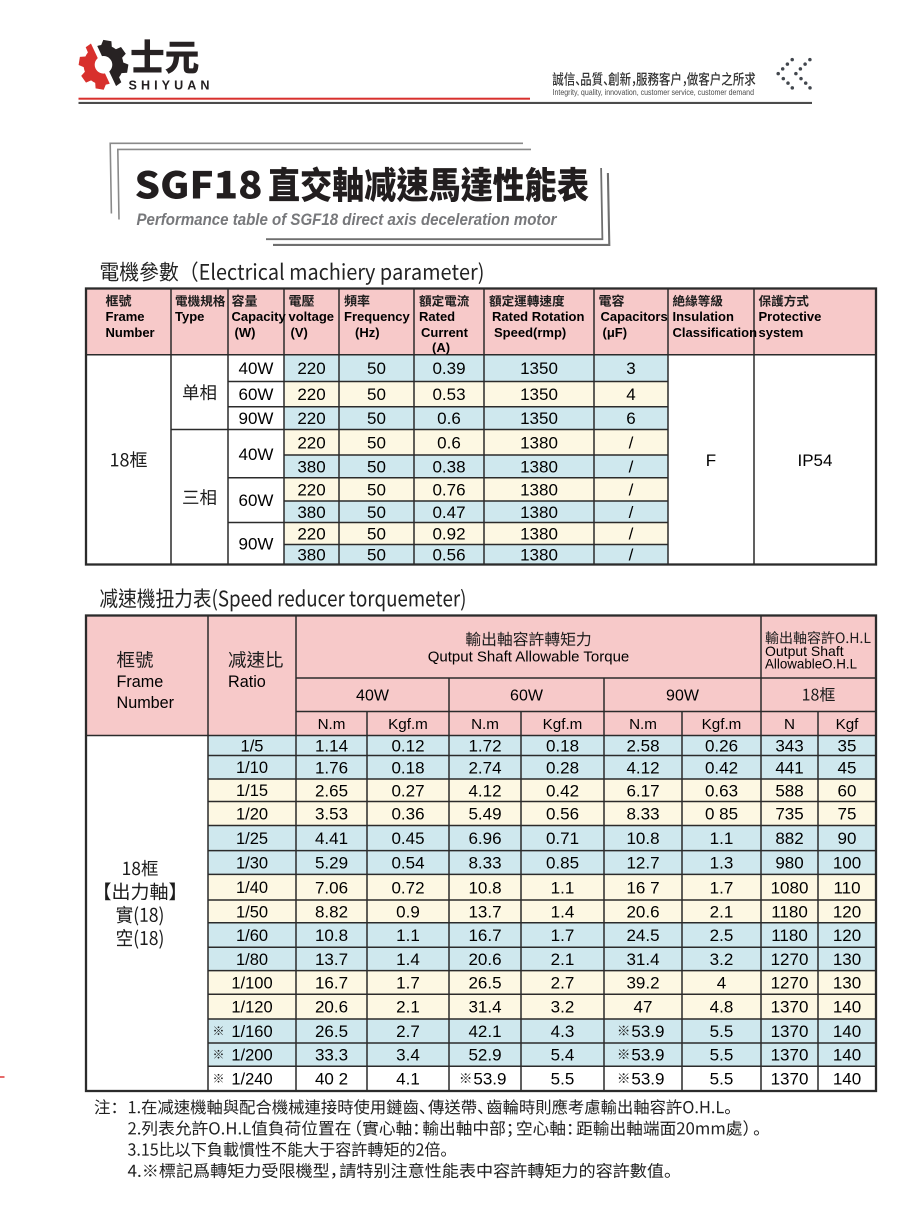 The height and width of the screenshot is (1227, 900). I want to click on svg-text: 1380, so click(539, 490).